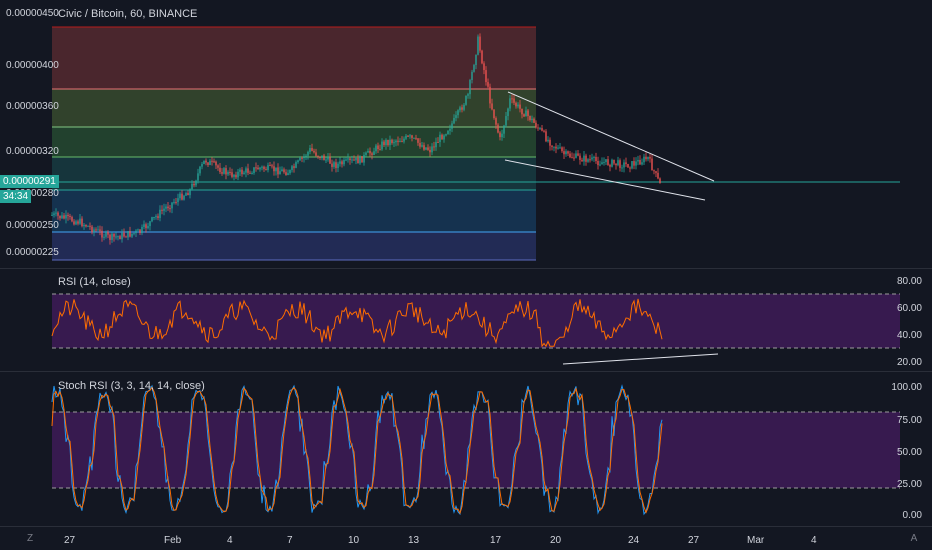 The height and width of the screenshot is (550, 932). What do you see at coordinates (32, 106) in the screenshot?
I see `price-axis-label-2: 0.00000360` at bounding box center [32, 106].